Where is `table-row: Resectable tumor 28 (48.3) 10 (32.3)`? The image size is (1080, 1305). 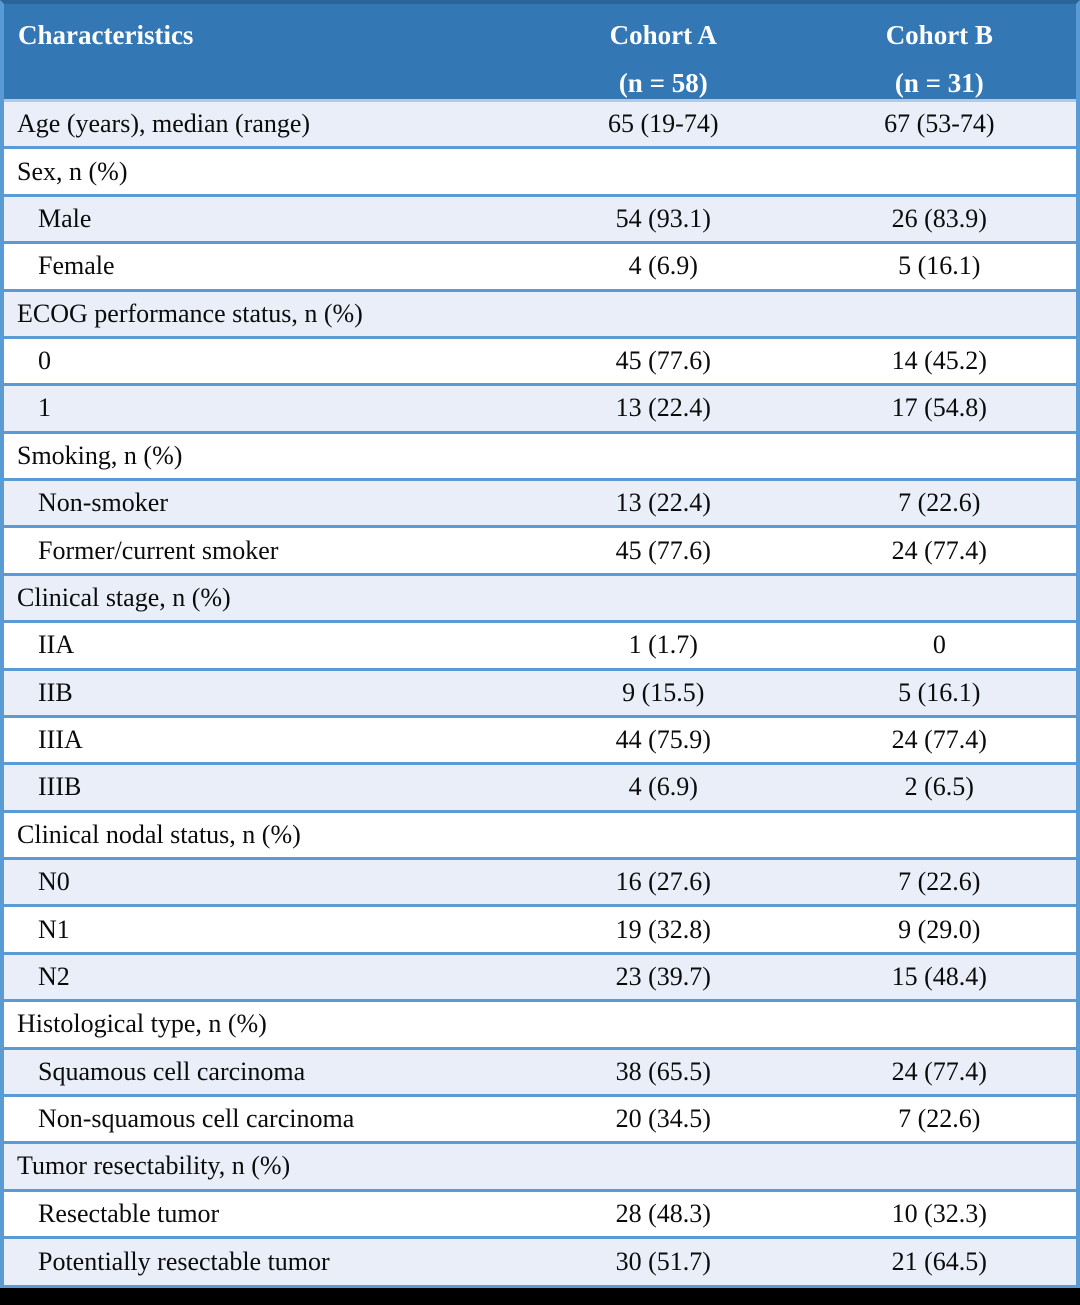 table-row: Resectable tumor 28 (48.3) 10 (32.3) is located at coordinates (540, 1213).